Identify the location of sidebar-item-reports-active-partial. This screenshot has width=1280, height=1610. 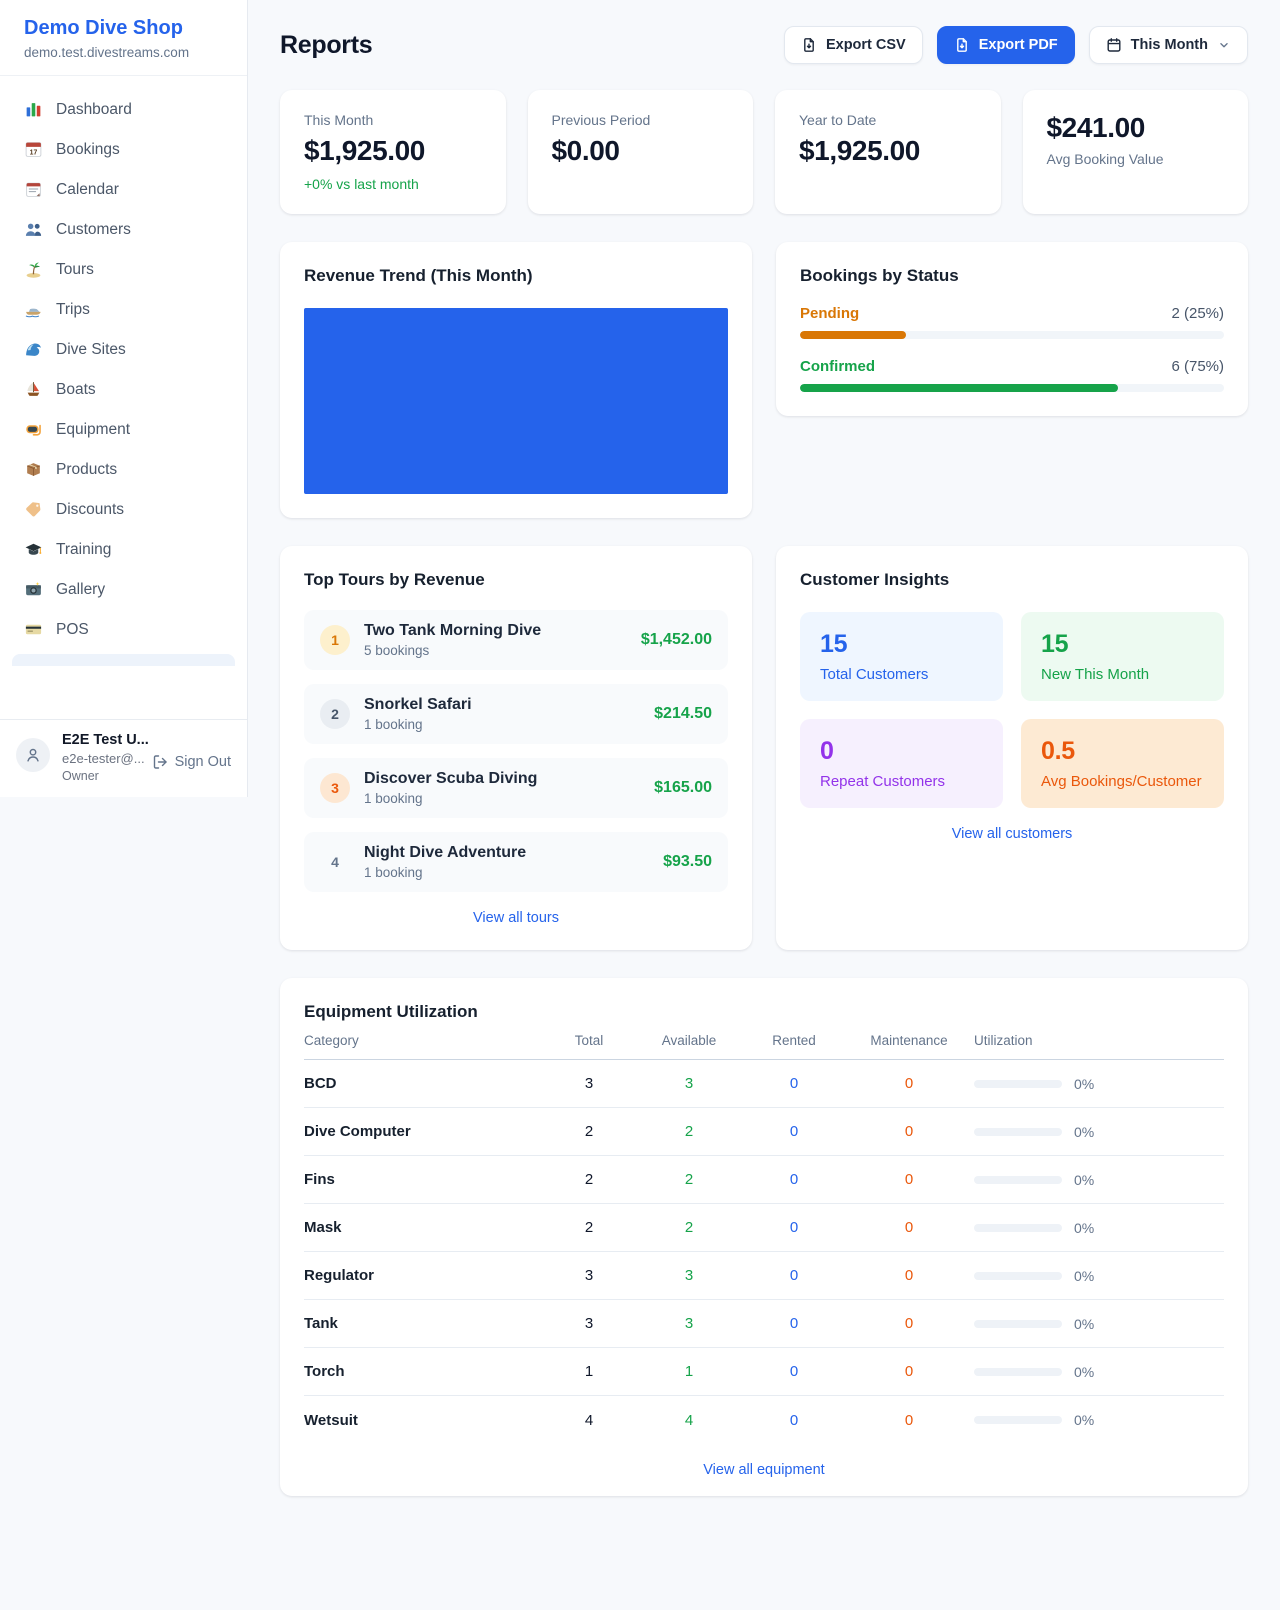
(123, 660).